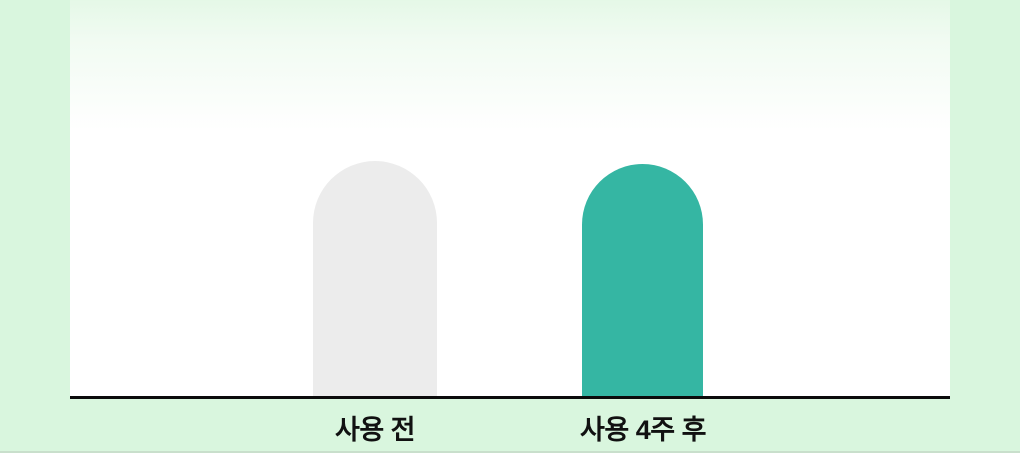 The height and width of the screenshot is (453, 1020). What do you see at coordinates (375, 430) in the screenshot?
I see `x-label-before-use: 사용 전` at bounding box center [375, 430].